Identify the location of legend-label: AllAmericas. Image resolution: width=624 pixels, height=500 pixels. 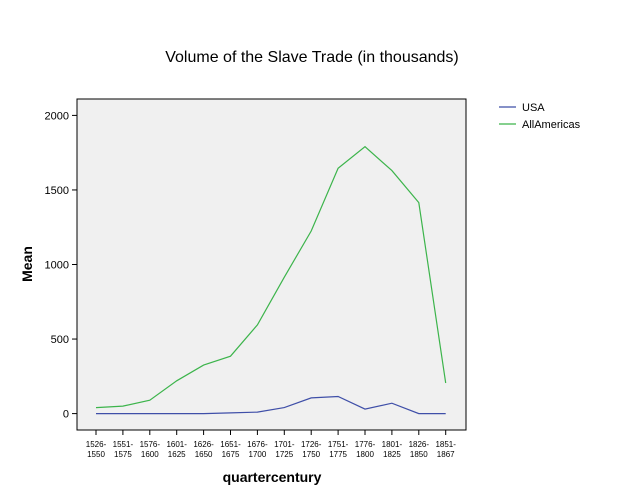
(551, 125).